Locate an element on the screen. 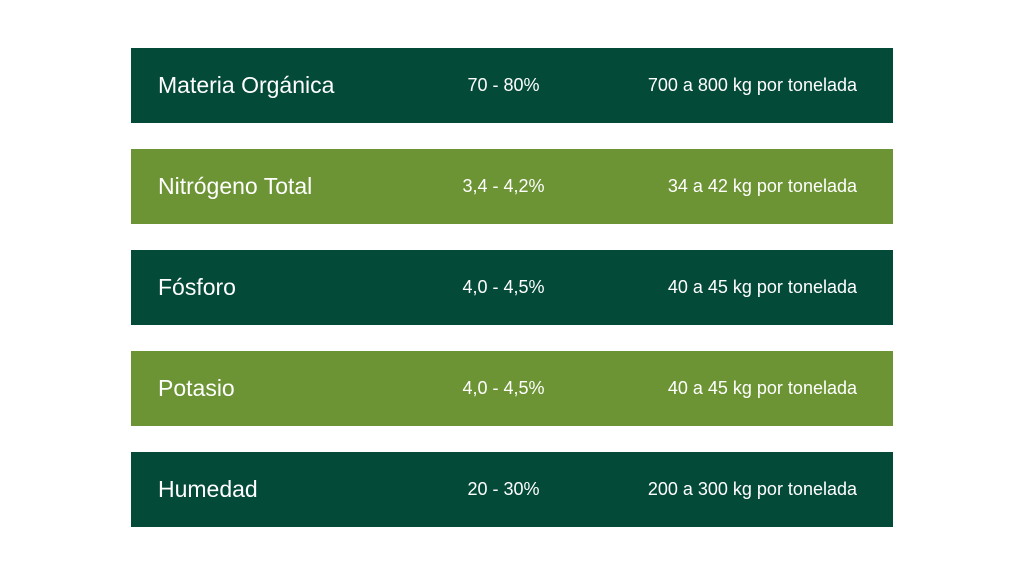  table-row: Humedad 20 - 30% 200 a 300 kg por tonelada is located at coordinates (512, 489).